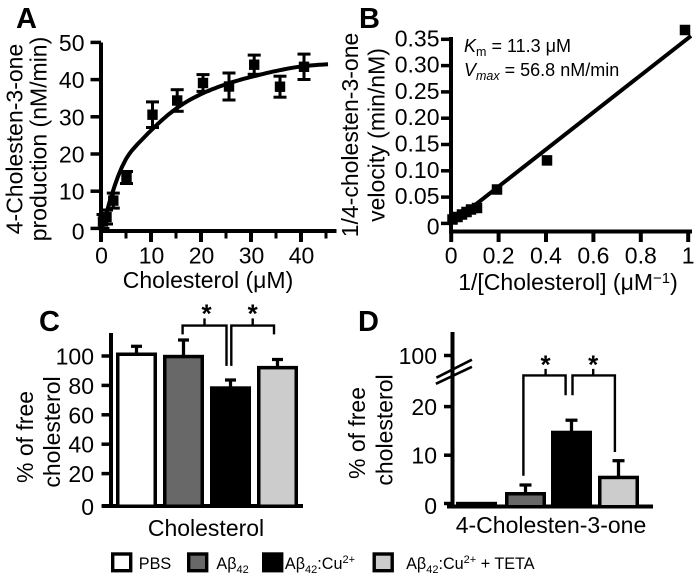 The image size is (700, 581). I want to click on svg-text: Cholesterol (μM), so click(208, 280).